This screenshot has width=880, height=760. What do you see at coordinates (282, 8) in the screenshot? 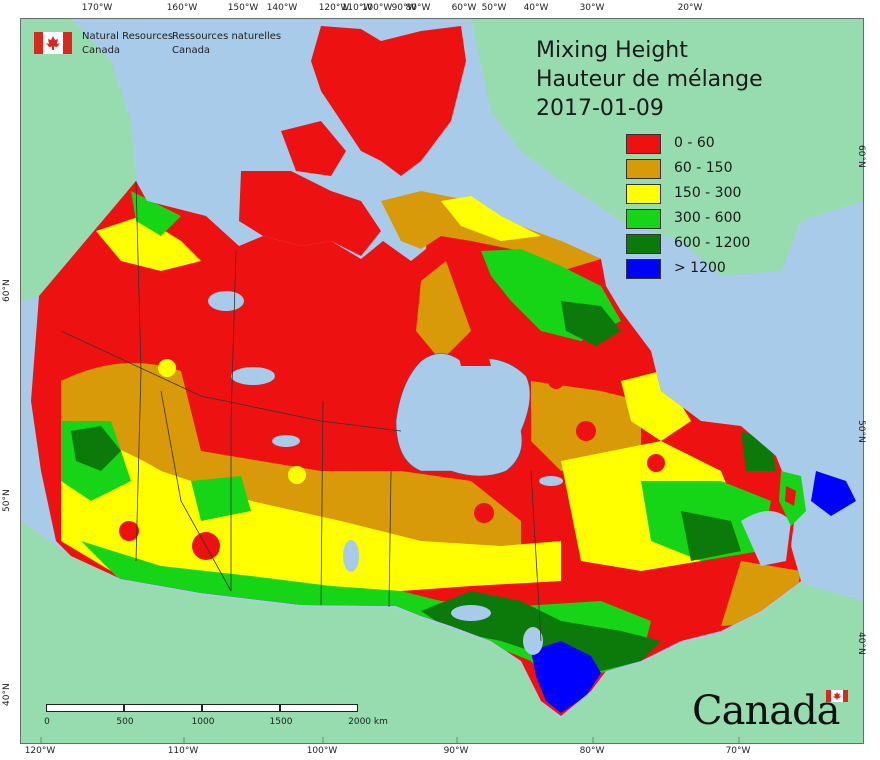
I see `top-tick: 140°W` at bounding box center [282, 8].